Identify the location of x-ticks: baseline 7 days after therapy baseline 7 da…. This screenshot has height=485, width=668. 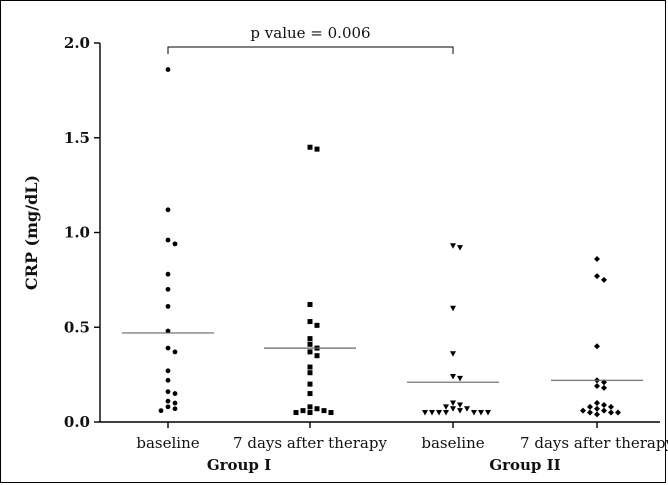
(402, 437).